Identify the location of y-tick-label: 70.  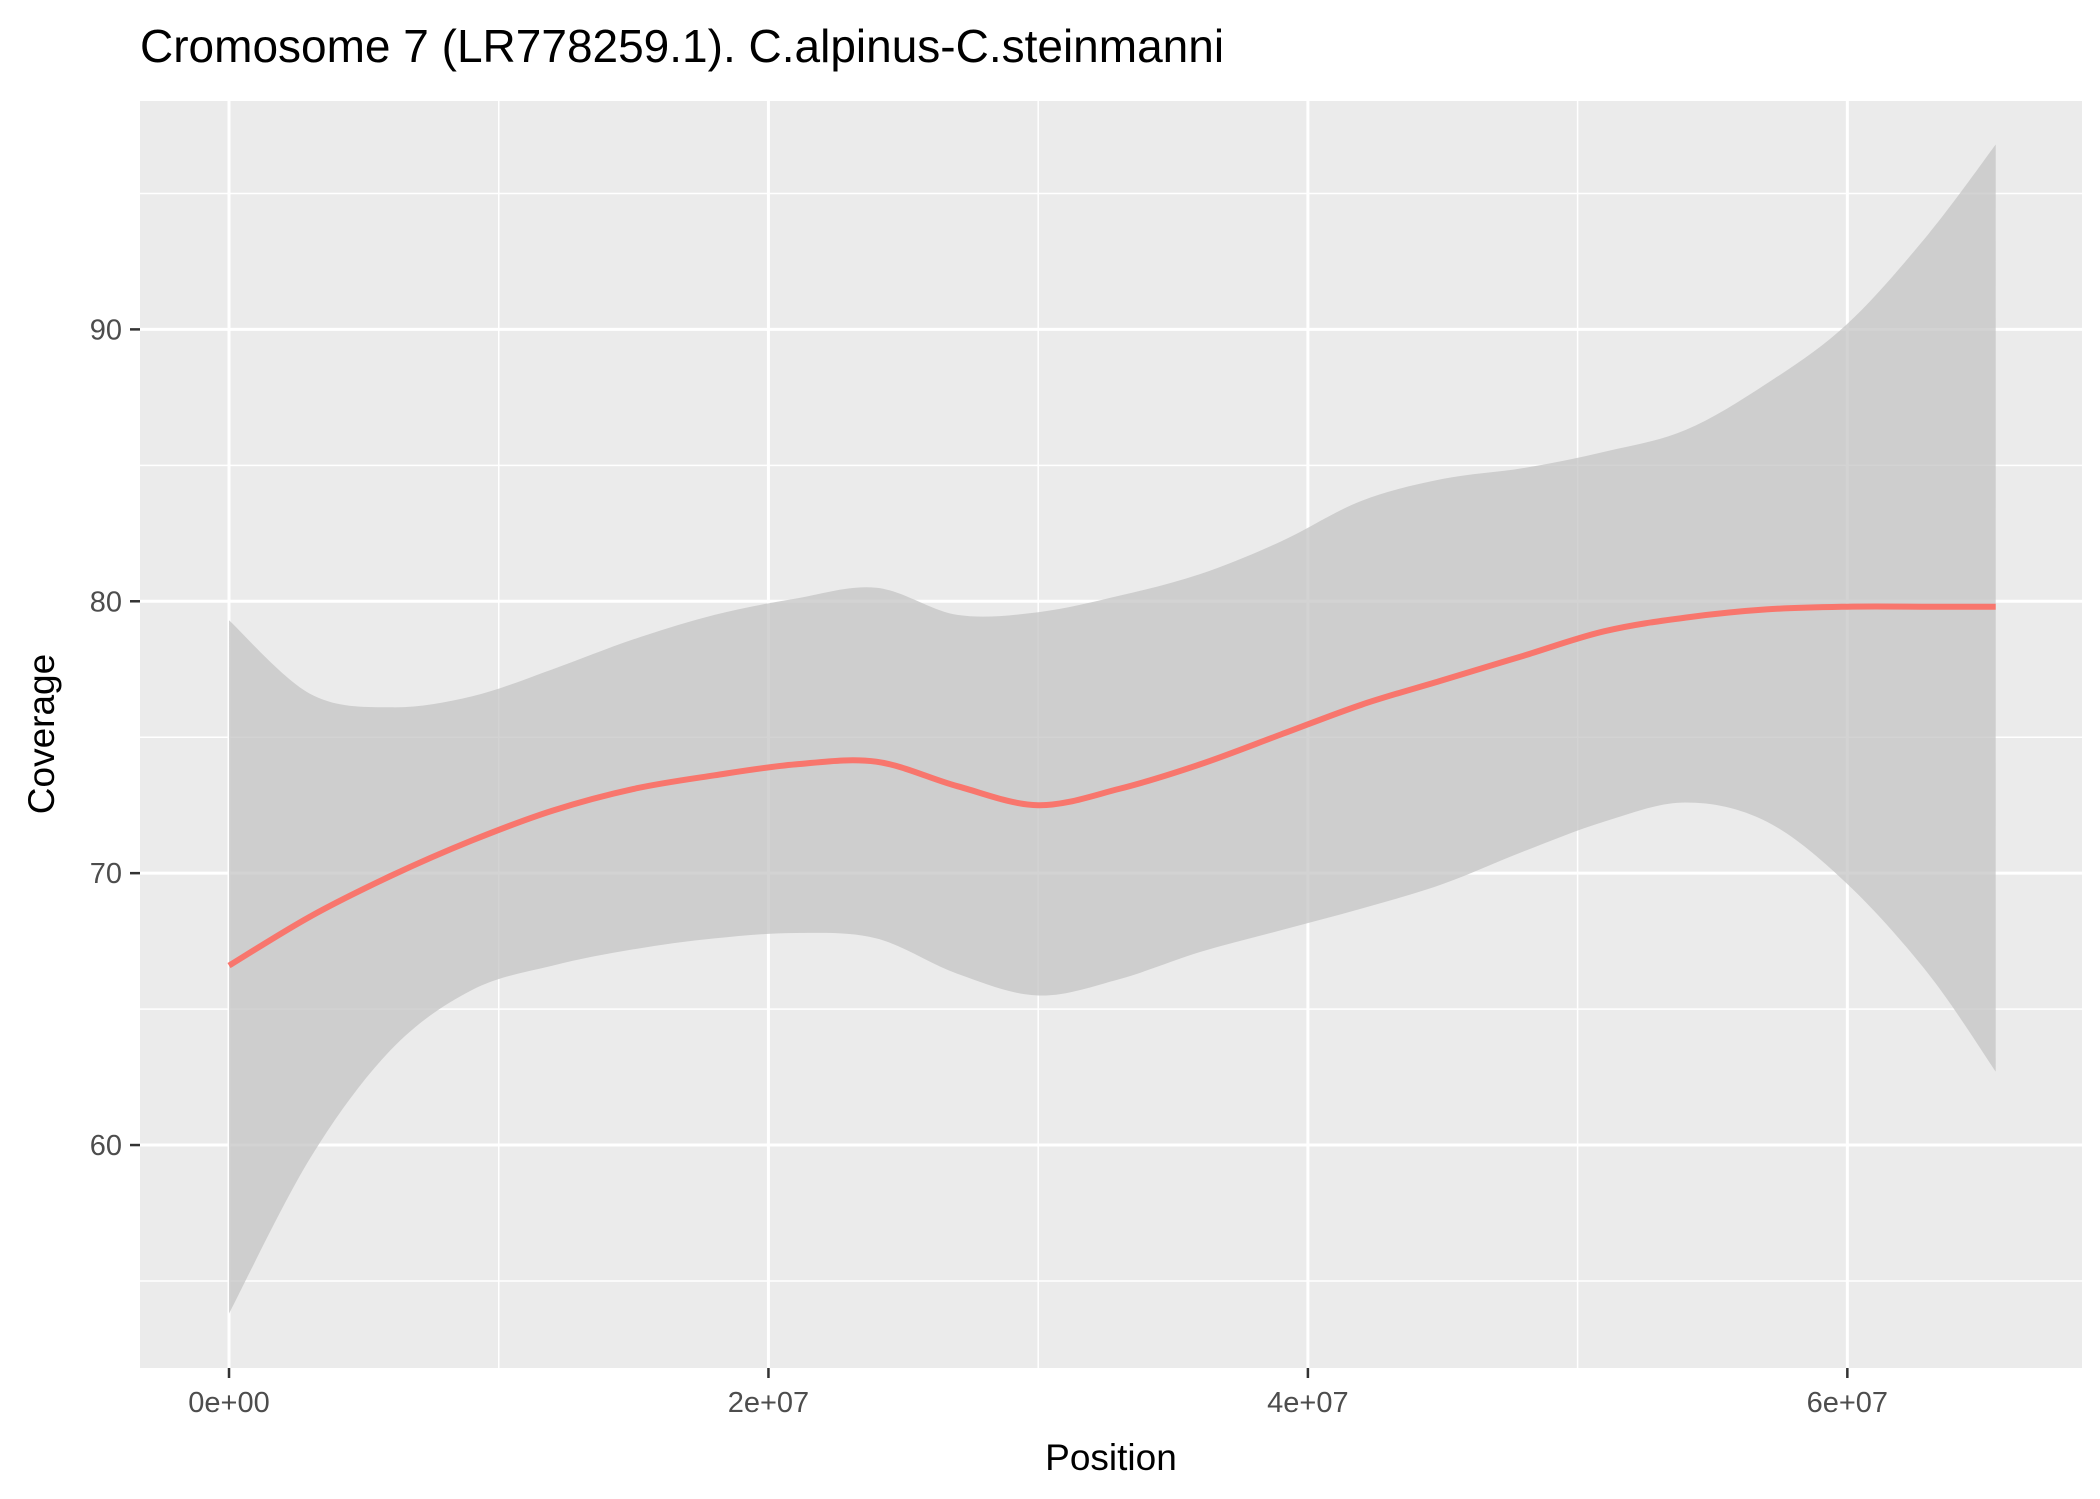
(106, 874).